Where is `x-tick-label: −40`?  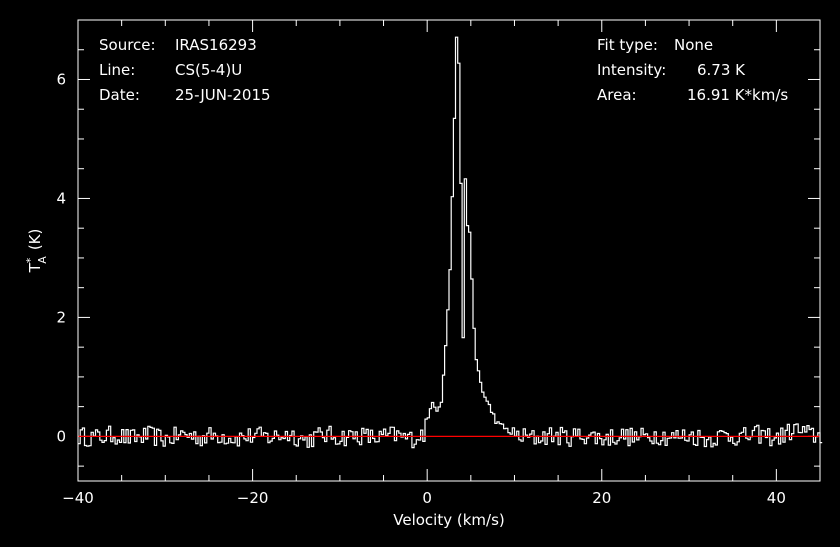
x-tick-label: −40 is located at coordinates (78, 498).